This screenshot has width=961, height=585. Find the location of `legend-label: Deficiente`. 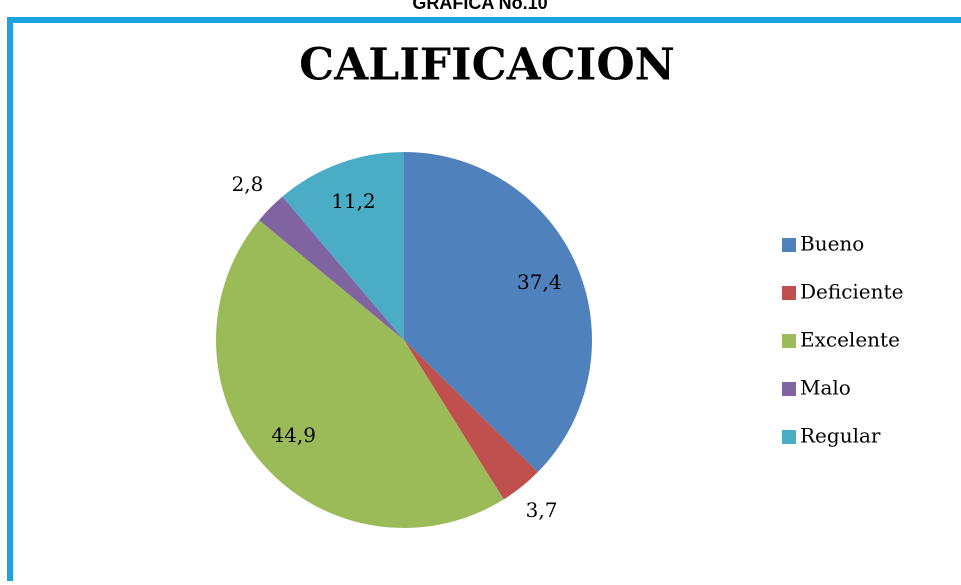

legend-label: Deficiente is located at coordinates (851, 292).